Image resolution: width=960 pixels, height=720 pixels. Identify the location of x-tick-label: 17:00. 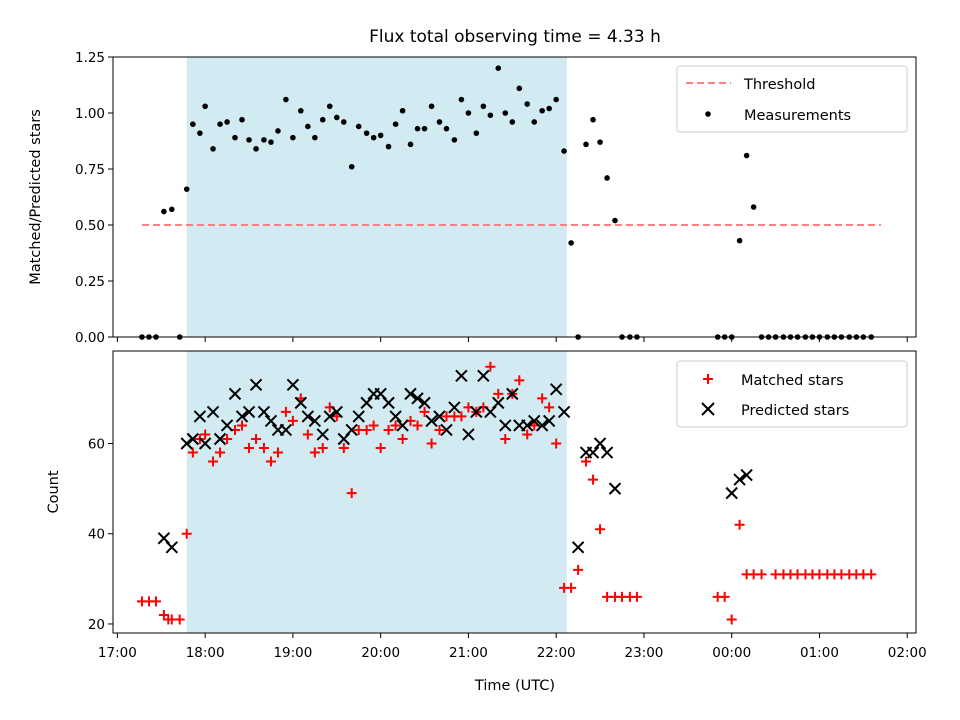
(117, 653).